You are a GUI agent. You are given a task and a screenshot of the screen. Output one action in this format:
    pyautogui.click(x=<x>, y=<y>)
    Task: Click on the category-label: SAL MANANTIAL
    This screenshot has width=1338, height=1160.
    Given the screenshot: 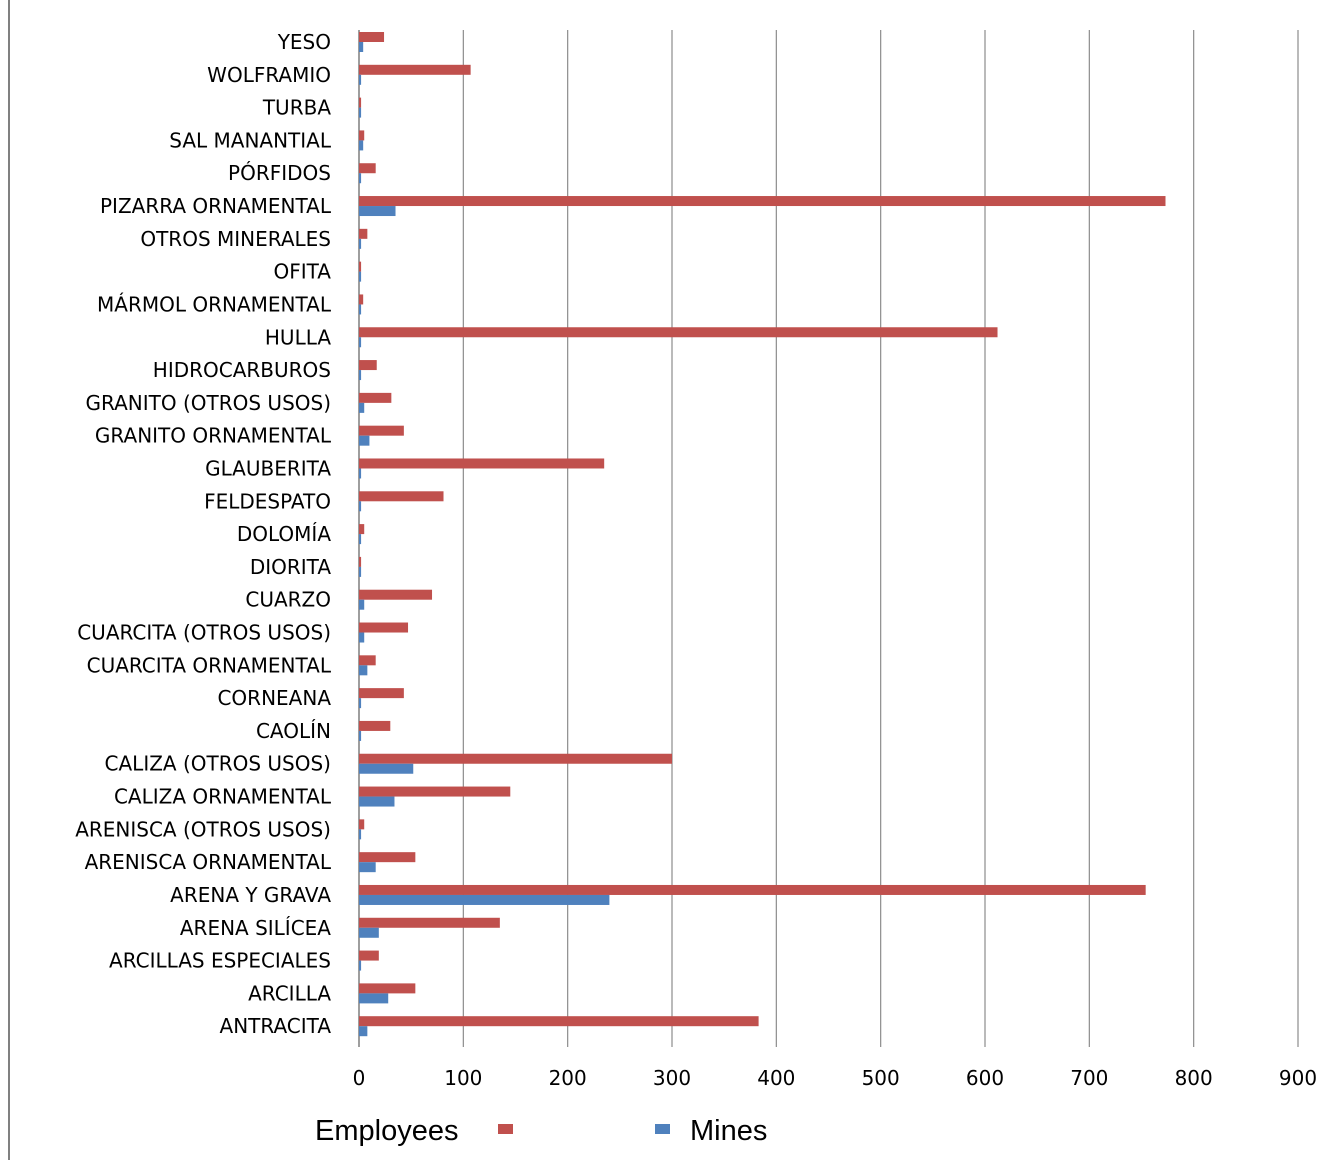 What is the action you would take?
    pyautogui.click(x=250, y=140)
    